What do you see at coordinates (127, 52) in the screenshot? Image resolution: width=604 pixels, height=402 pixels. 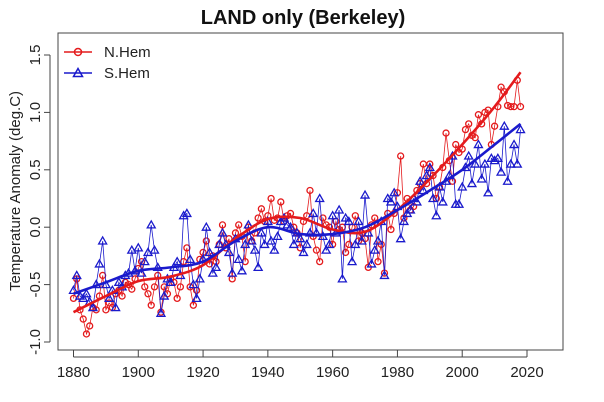 I see `legend-label-nhem: N.Hem` at bounding box center [127, 52].